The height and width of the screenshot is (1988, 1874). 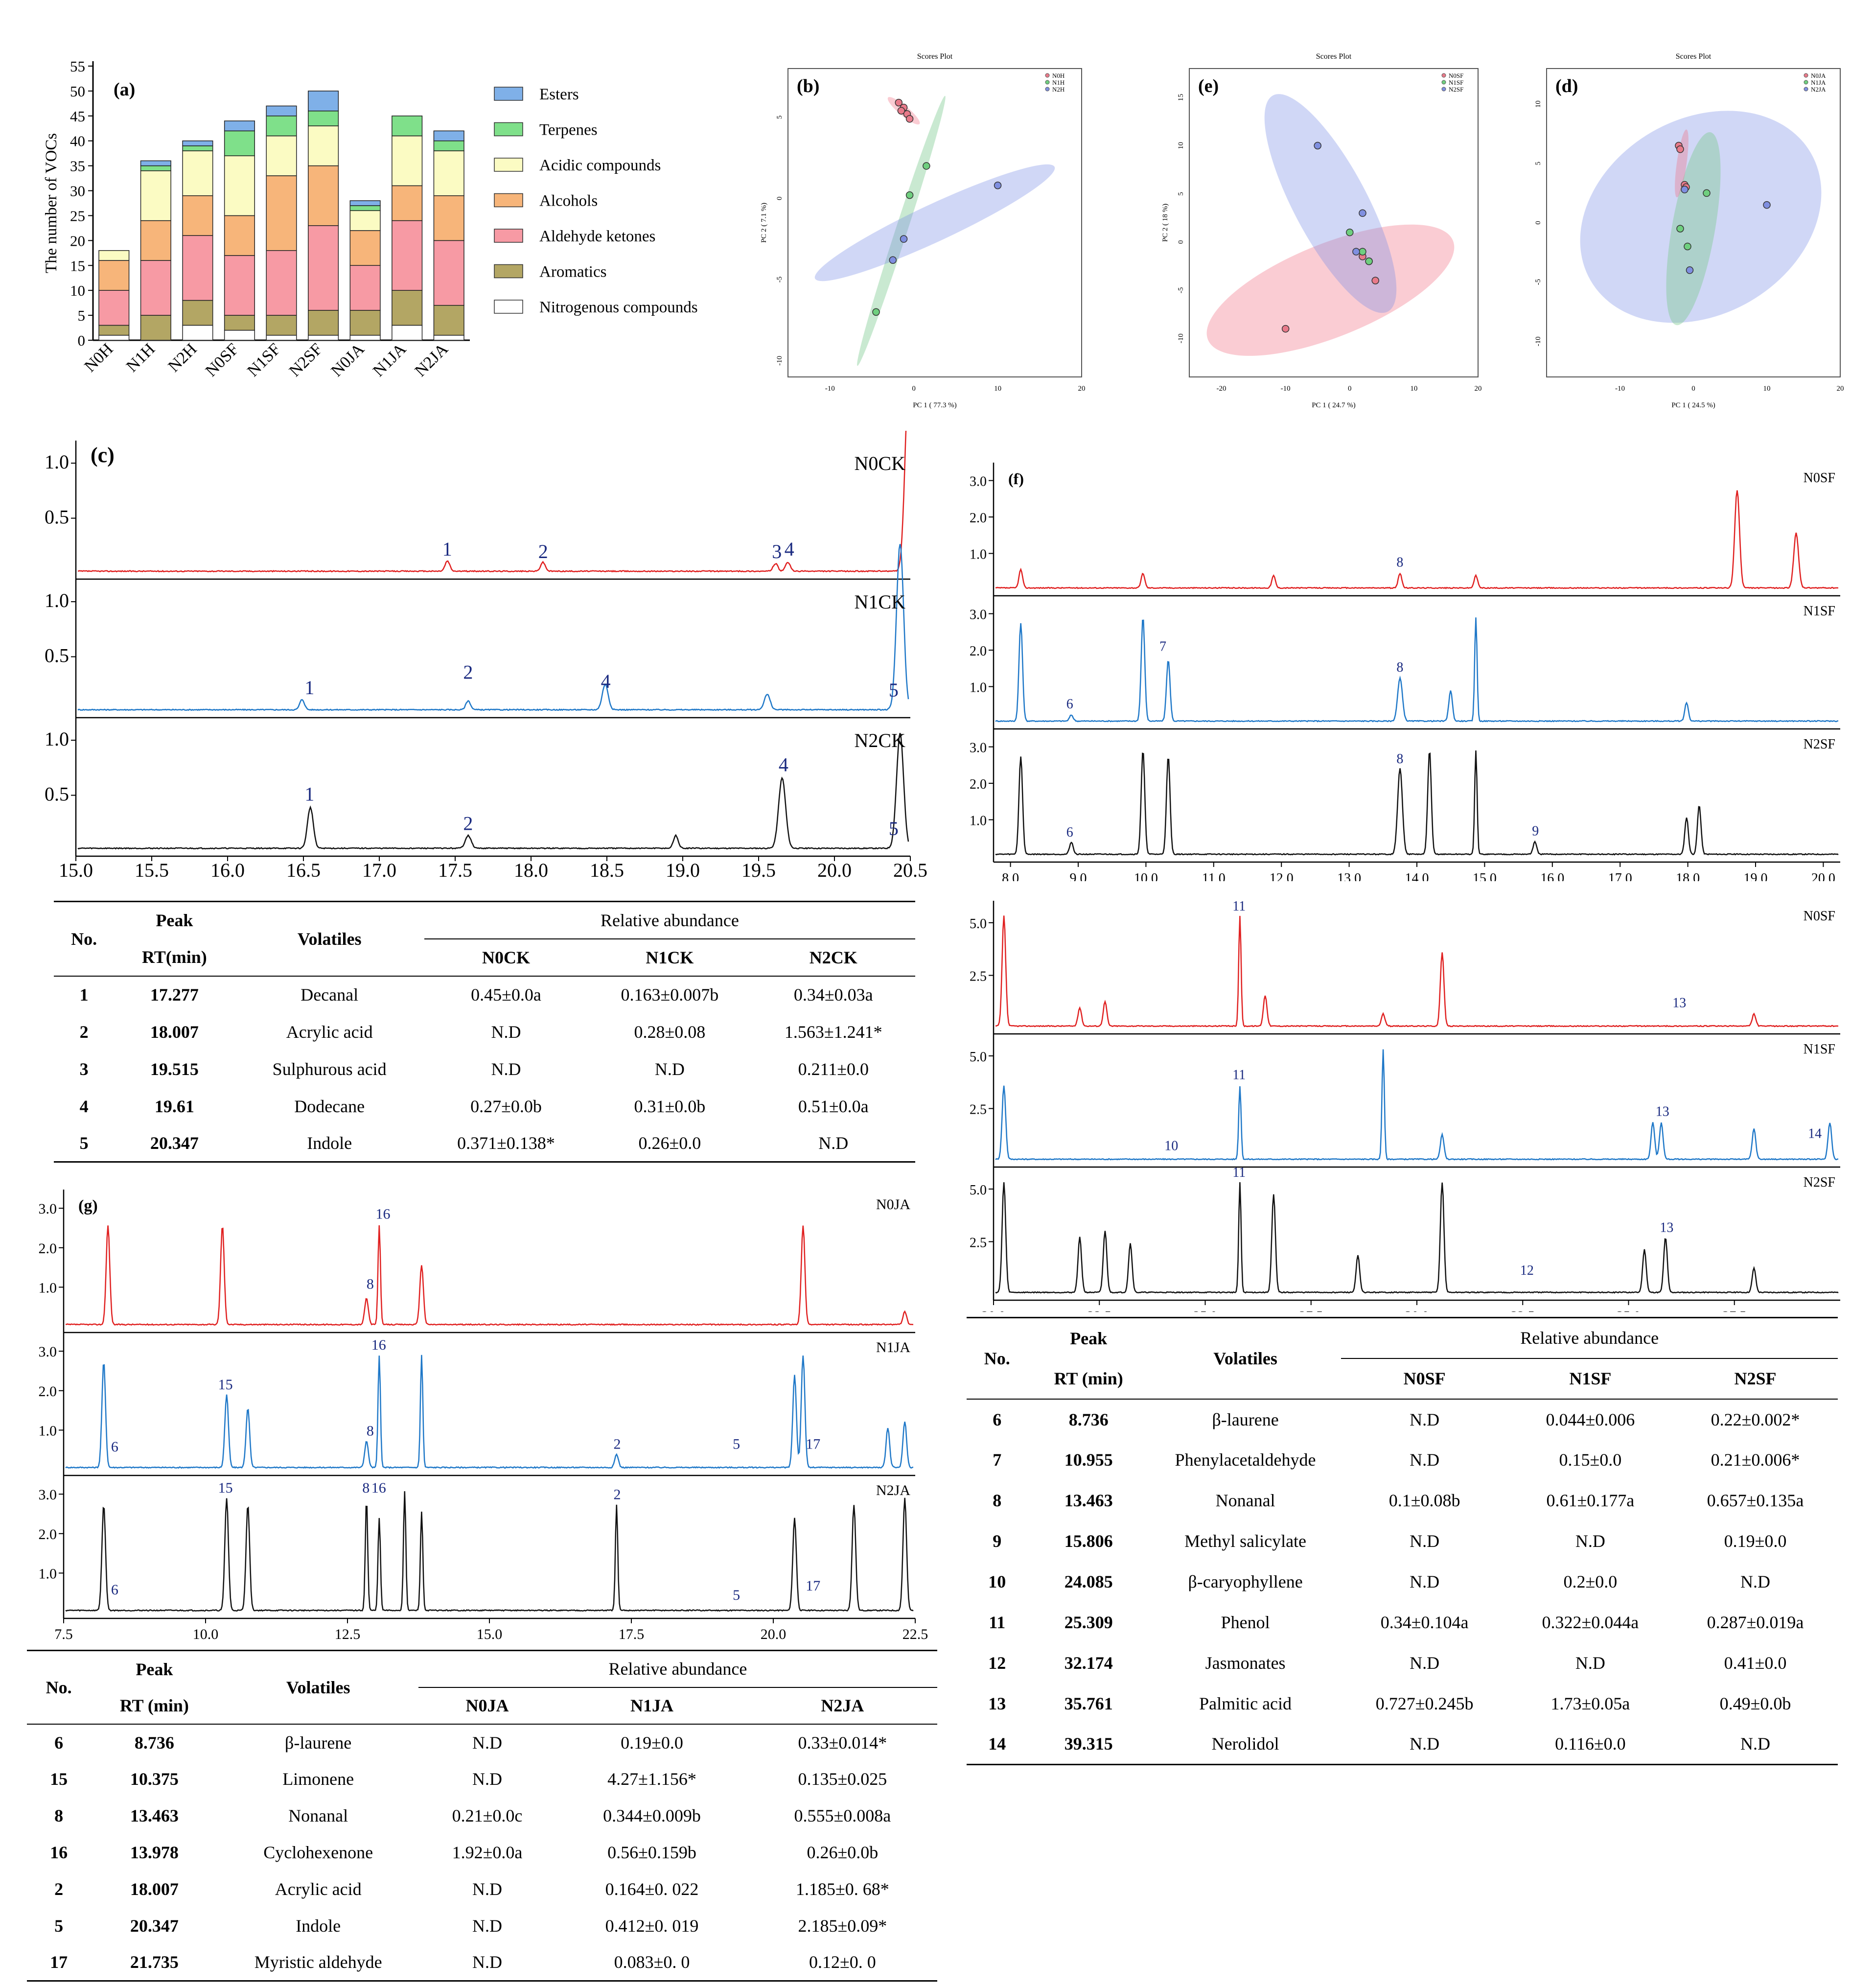 I want to click on peak-number: 5, so click(x=736, y=1444).